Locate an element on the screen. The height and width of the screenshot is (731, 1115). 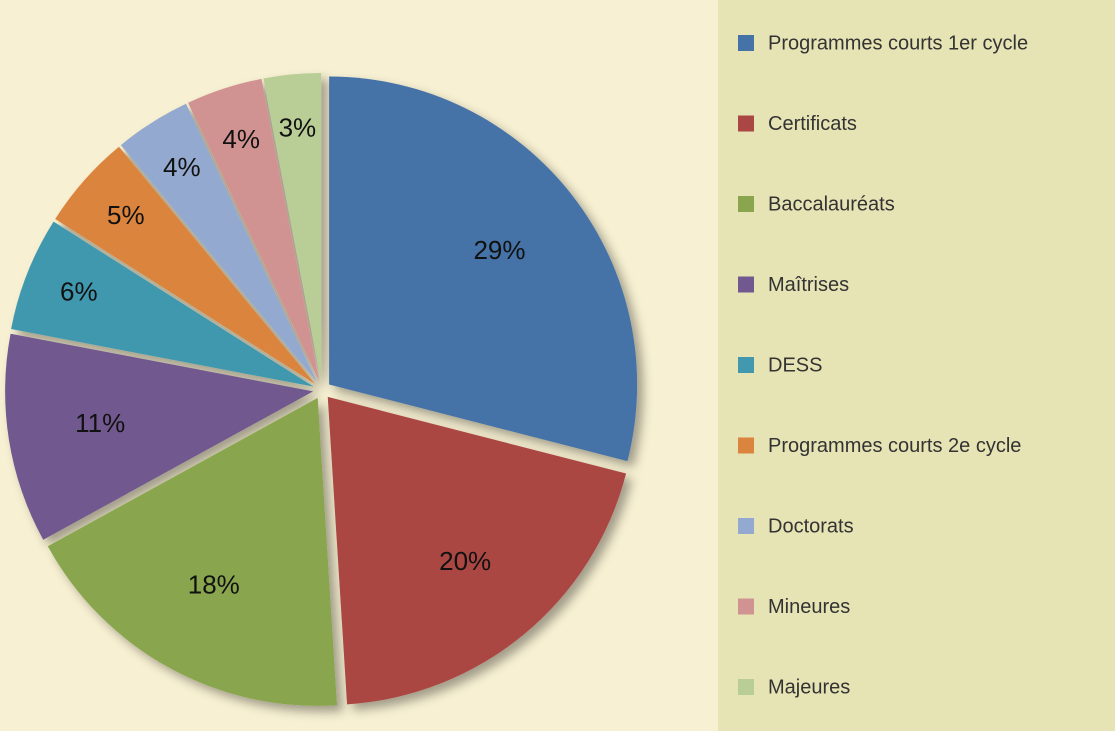
legend-label: Majeures is located at coordinates (809, 687).